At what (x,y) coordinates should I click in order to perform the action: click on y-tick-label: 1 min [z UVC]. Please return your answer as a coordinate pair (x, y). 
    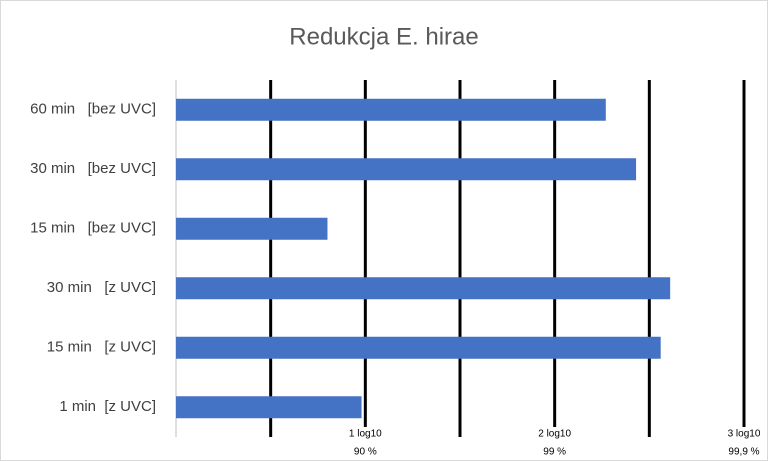
    Looking at the image, I should click on (107, 406).